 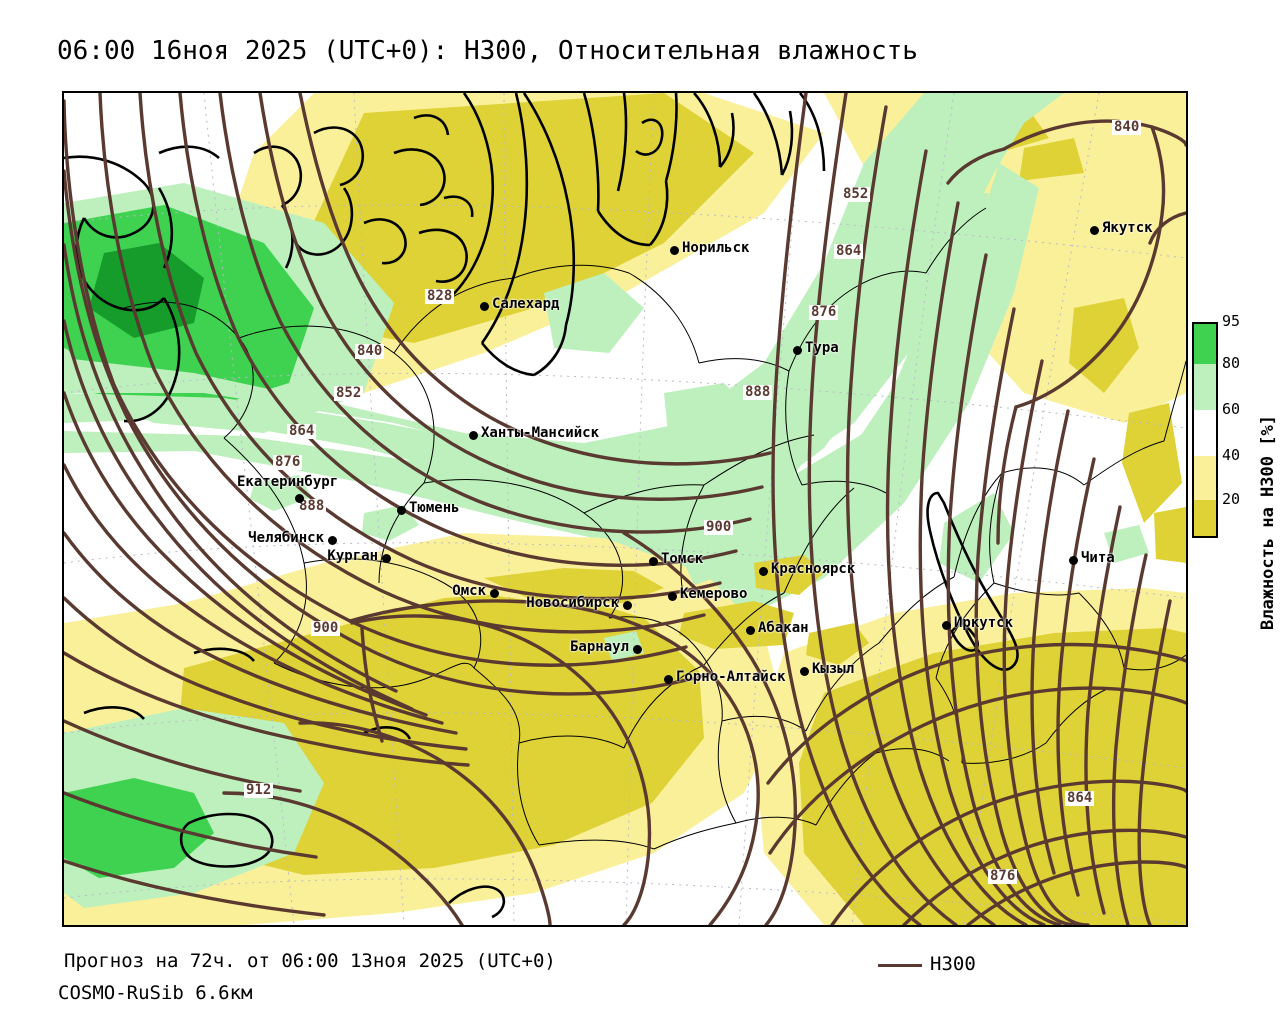 What do you see at coordinates (1231, 321) in the screenshot?
I see `colorbar-tick-95: 95` at bounding box center [1231, 321].